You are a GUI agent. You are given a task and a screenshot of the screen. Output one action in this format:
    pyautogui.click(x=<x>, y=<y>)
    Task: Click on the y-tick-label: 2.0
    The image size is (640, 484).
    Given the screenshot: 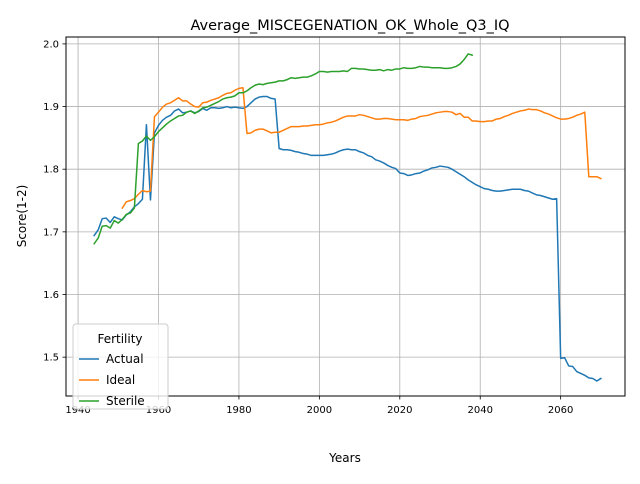 What is the action you would take?
    pyautogui.click(x=51, y=44)
    